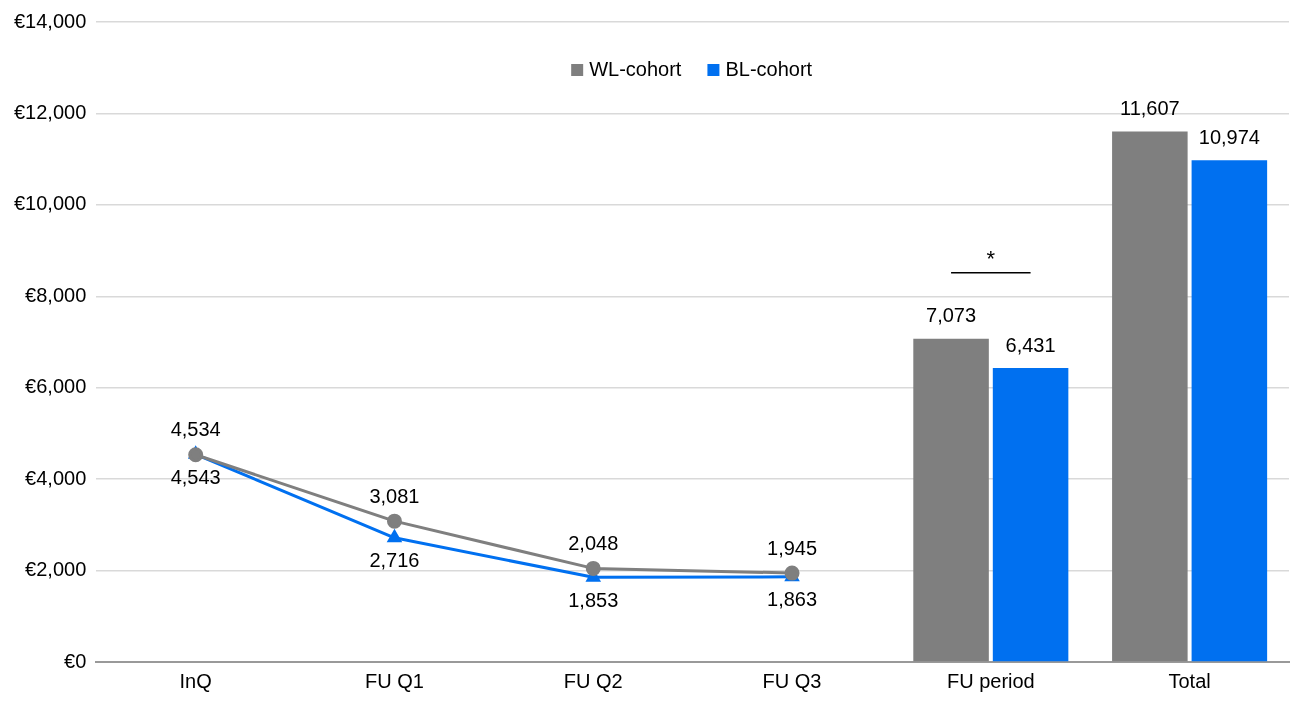 This screenshot has height=702, width=1298. What do you see at coordinates (56, 294) in the screenshot?
I see `y-tick-label: €8,000` at bounding box center [56, 294].